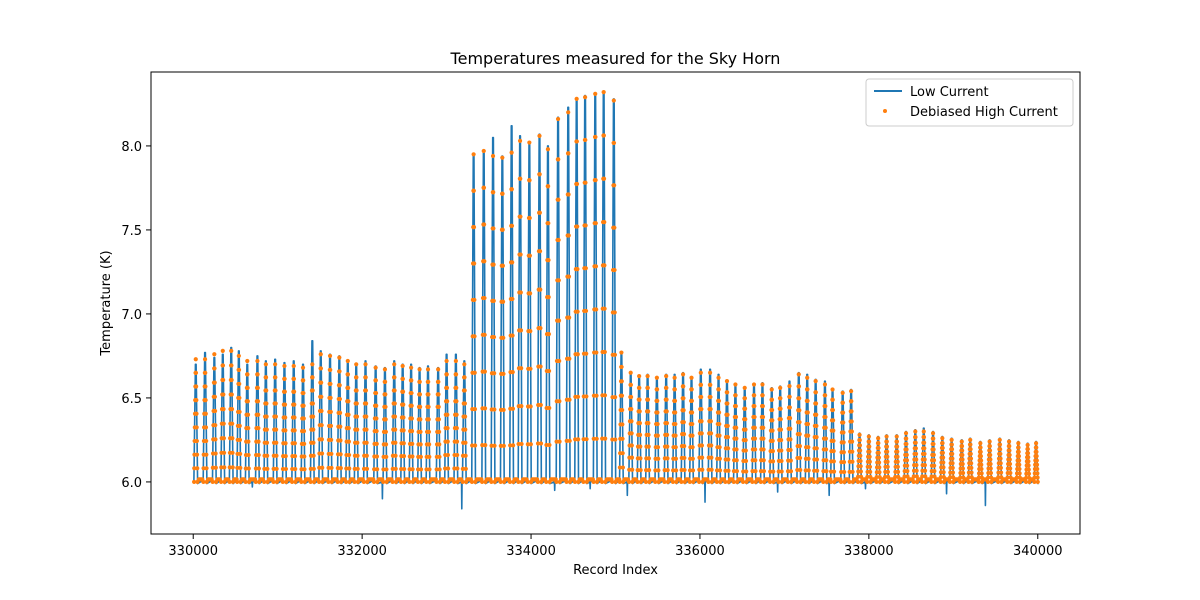  Describe the element at coordinates (885, 111) in the screenshot. I see `legend-marker-swatch` at that location.